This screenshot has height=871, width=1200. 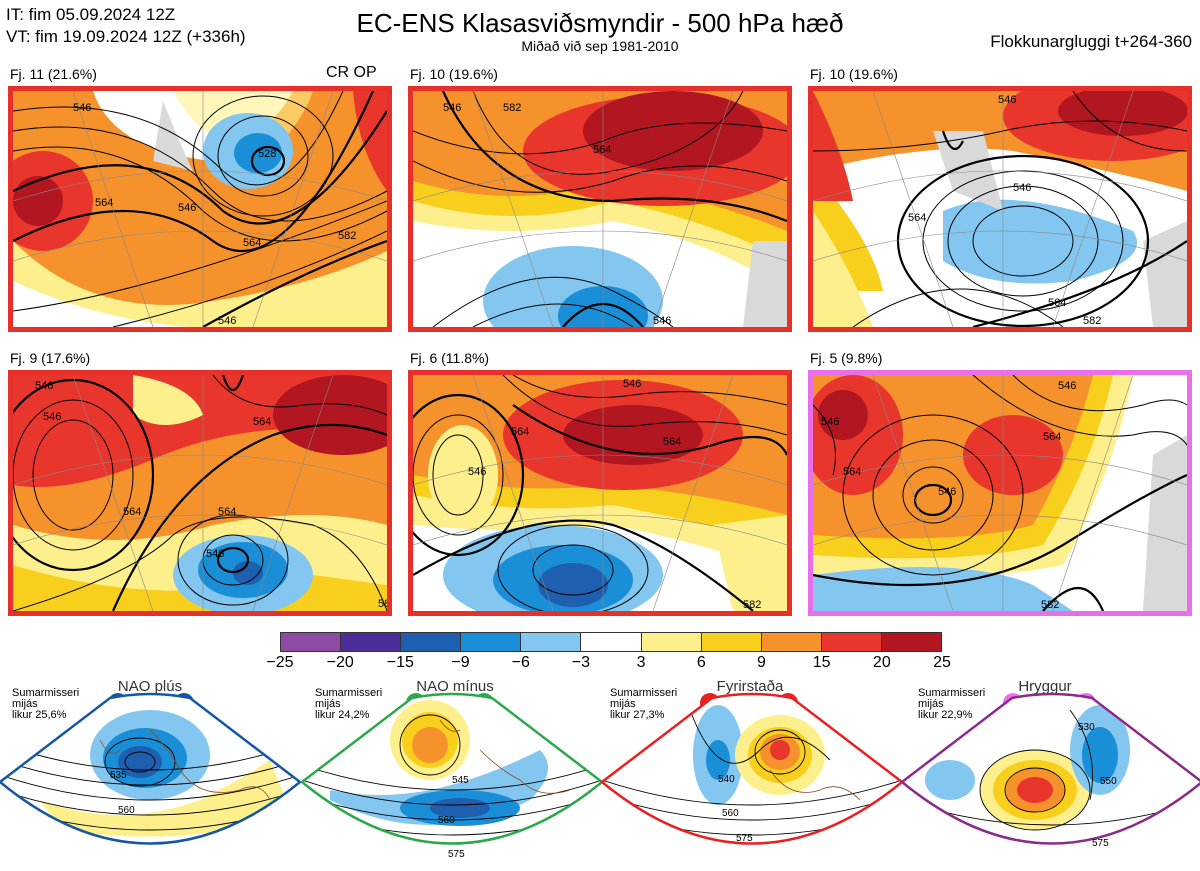 What do you see at coordinates (1108, 781) in the screenshot?
I see `contour-label: 550` at bounding box center [1108, 781].